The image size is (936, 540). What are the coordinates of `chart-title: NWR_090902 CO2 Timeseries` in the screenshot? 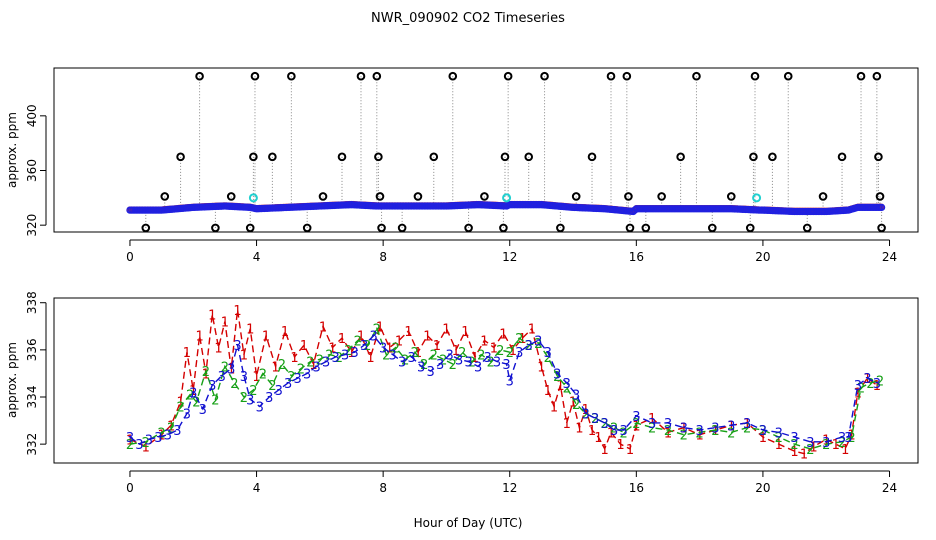 It's located at (468, 18).